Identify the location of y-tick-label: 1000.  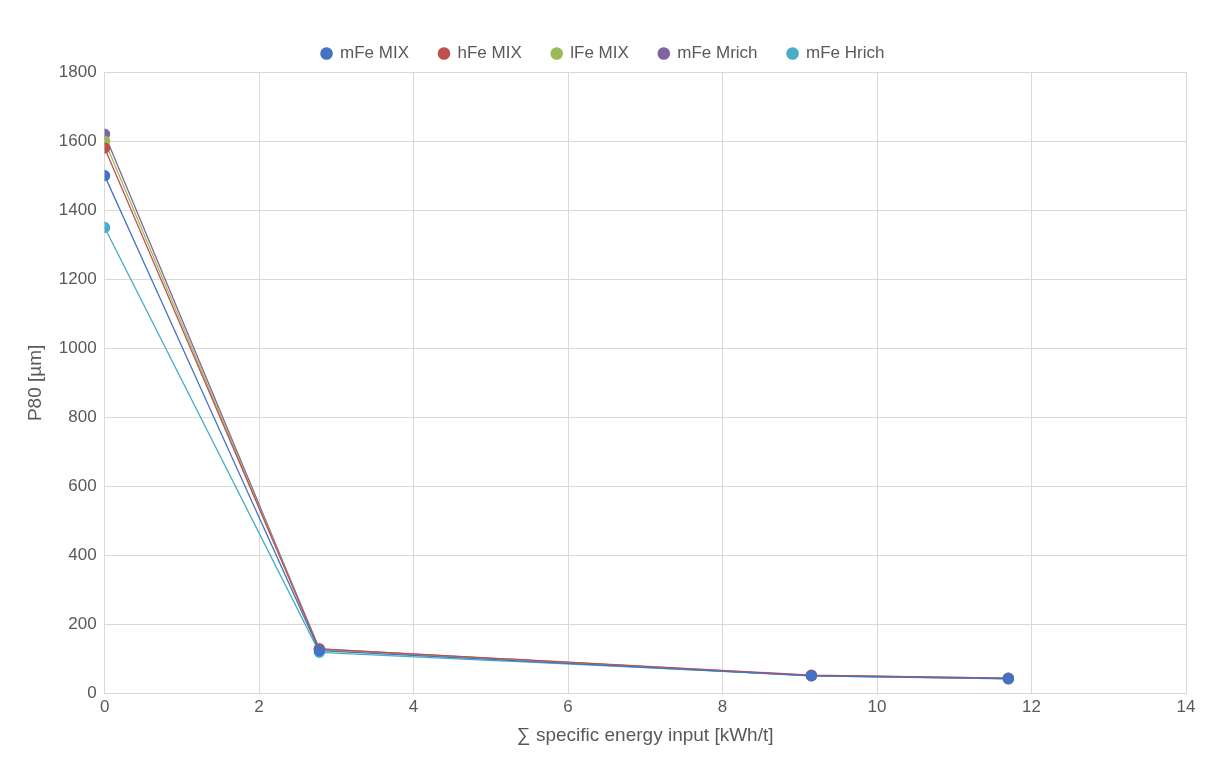
(77, 348).